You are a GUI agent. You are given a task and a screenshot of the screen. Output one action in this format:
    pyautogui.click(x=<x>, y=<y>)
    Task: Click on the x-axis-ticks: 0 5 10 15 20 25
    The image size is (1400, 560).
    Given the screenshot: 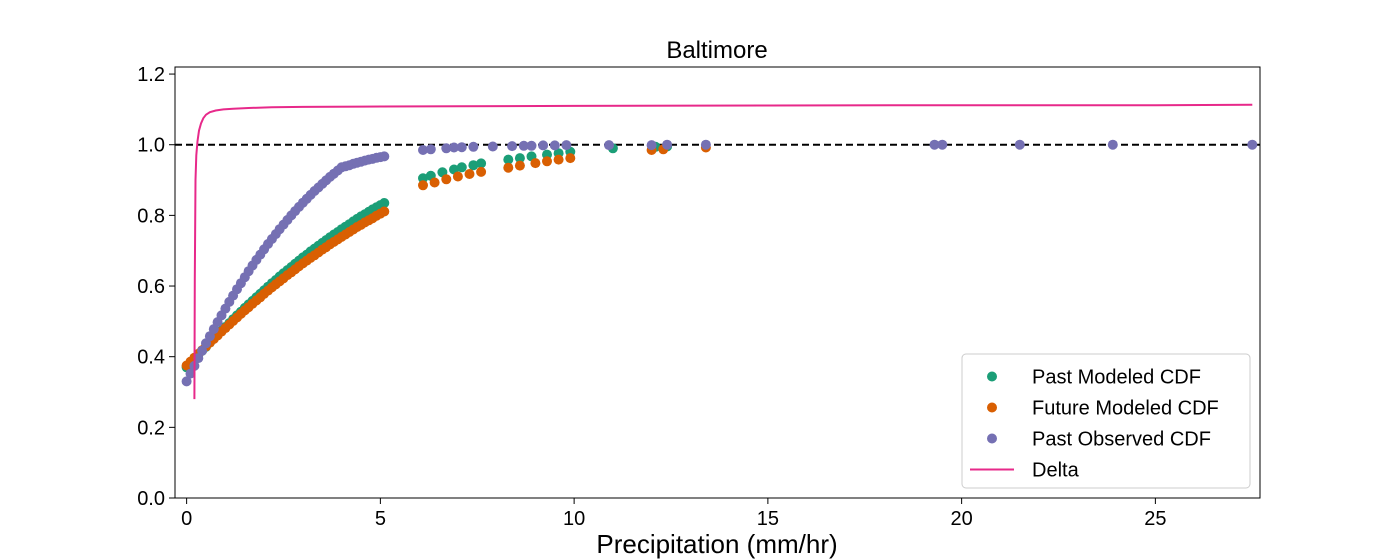 What is the action you would take?
    pyautogui.click(x=674, y=514)
    